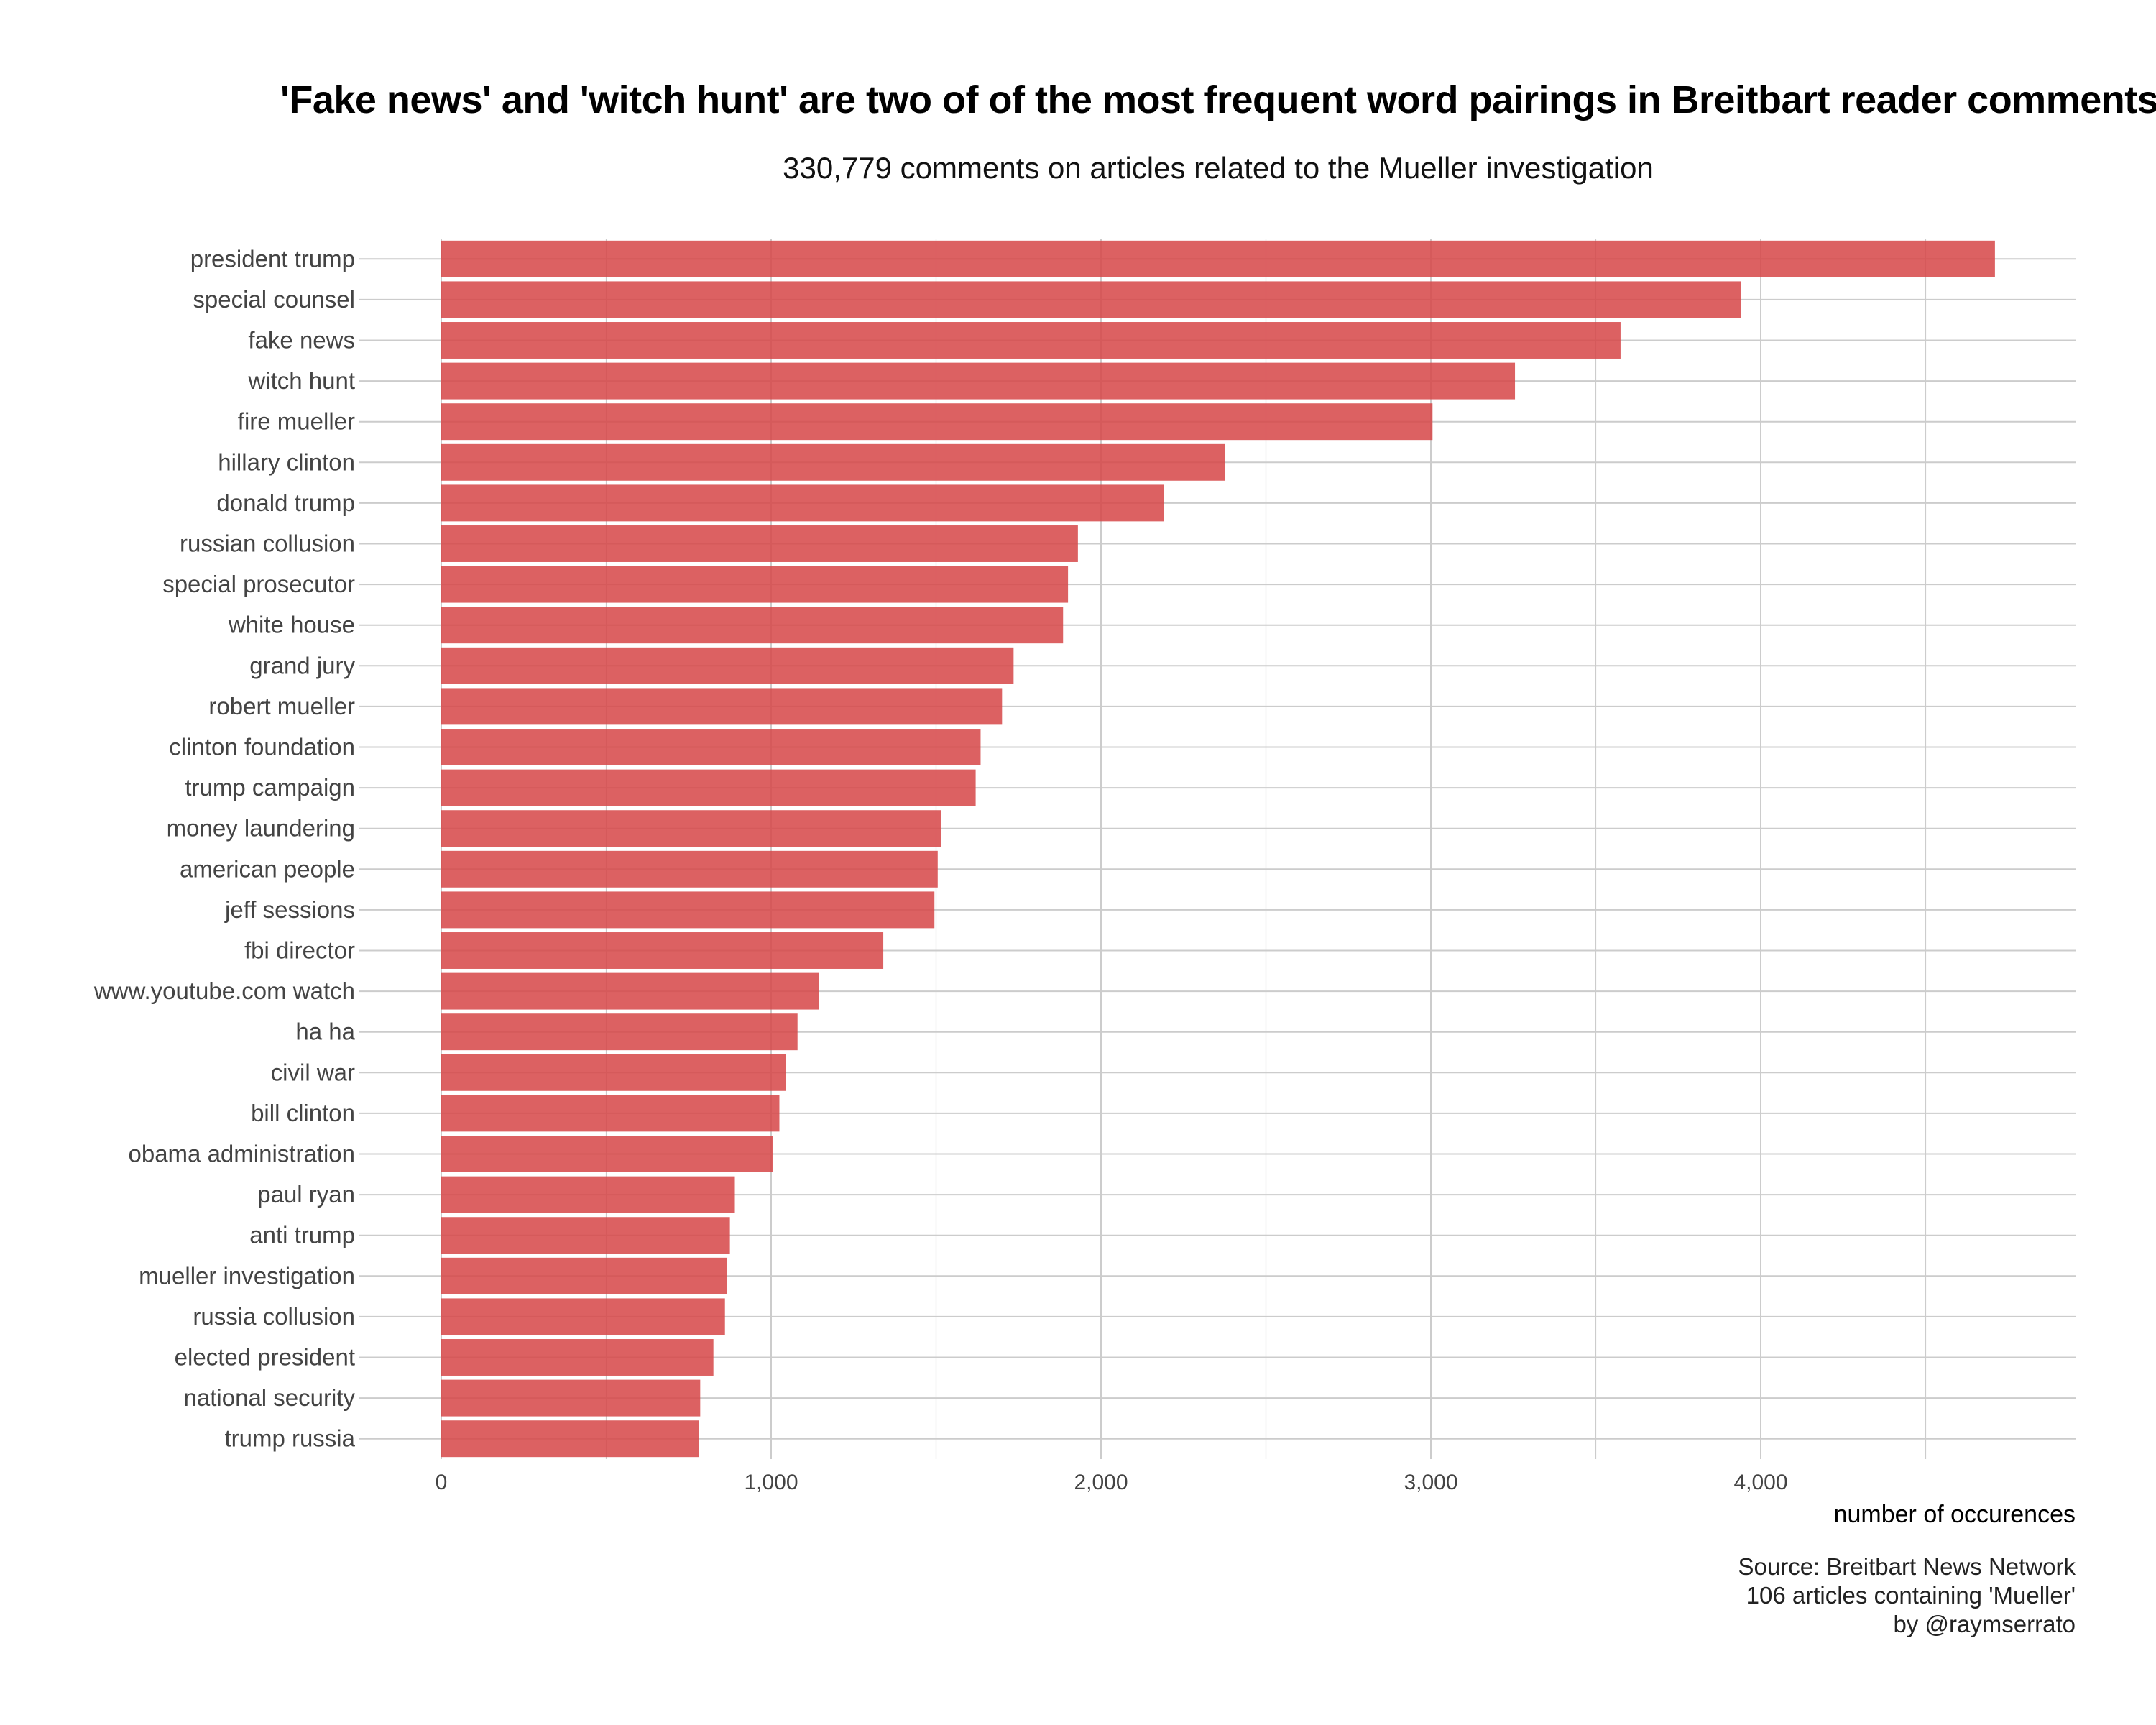 Image resolution: width=2156 pixels, height=1725 pixels. I want to click on caption-source: Source: Breitbart News Network, so click(1907, 1566).